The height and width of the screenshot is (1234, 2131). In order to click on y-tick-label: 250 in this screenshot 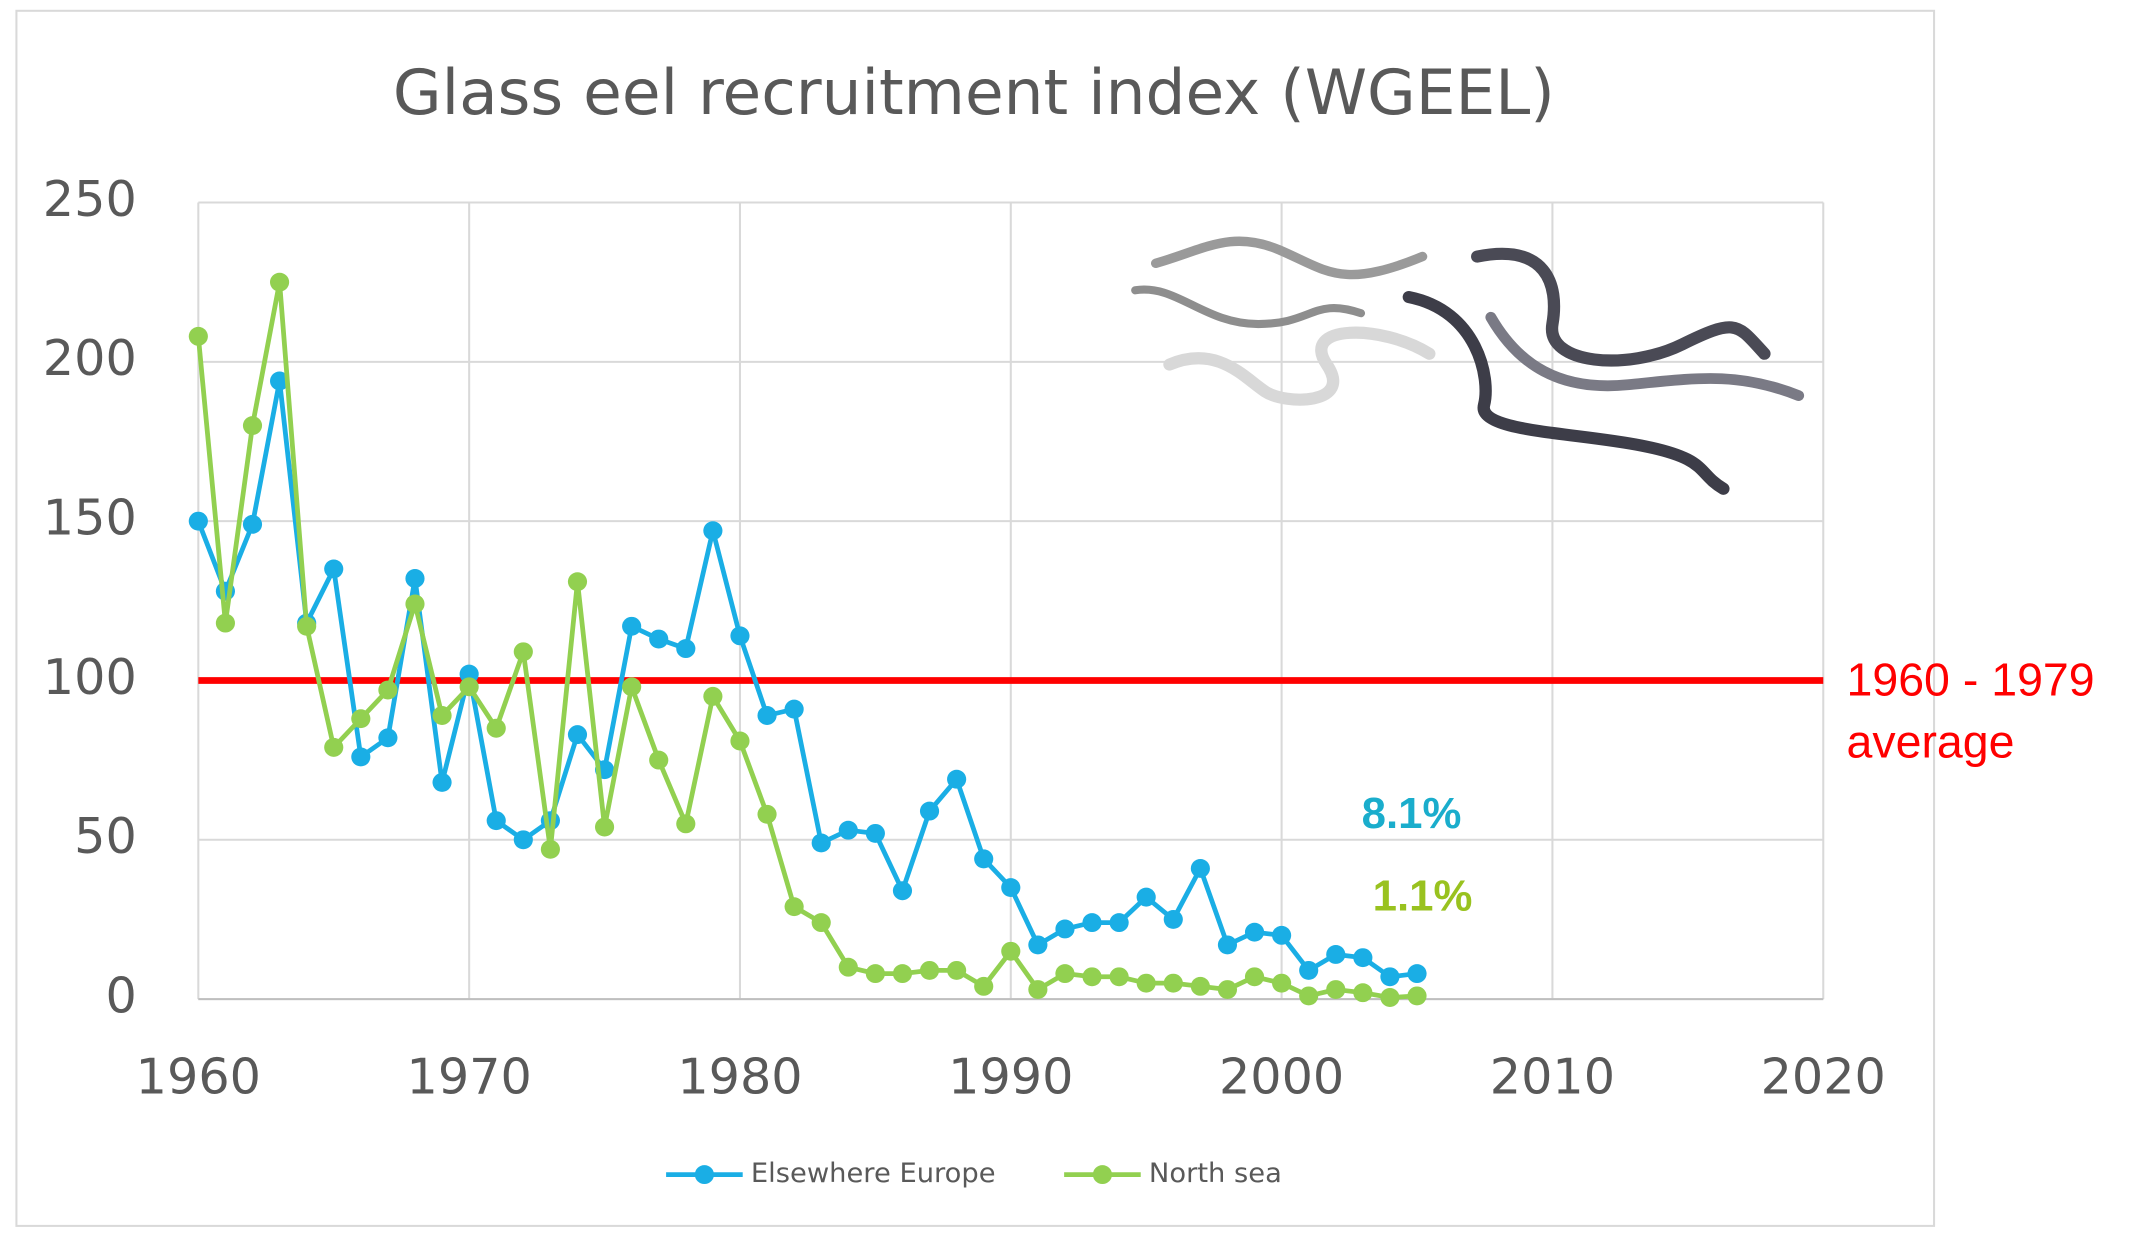, I will do `click(90, 199)`.